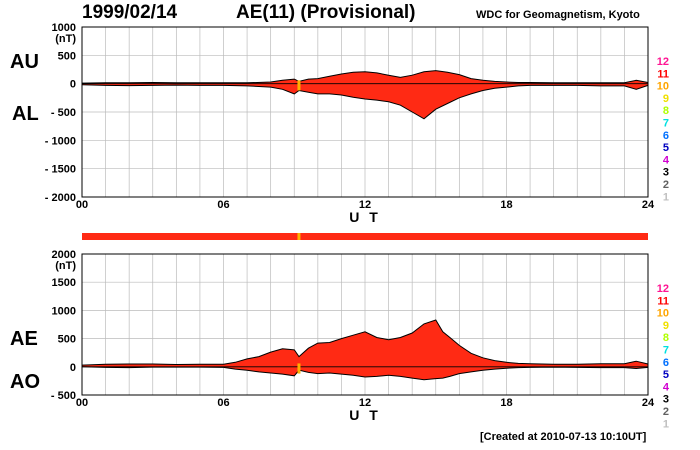 This screenshot has width=700, height=450. What do you see at coordinates (24, 62) in the screenshot?
I see `au-label: AU` at bounding box center [24, 62].